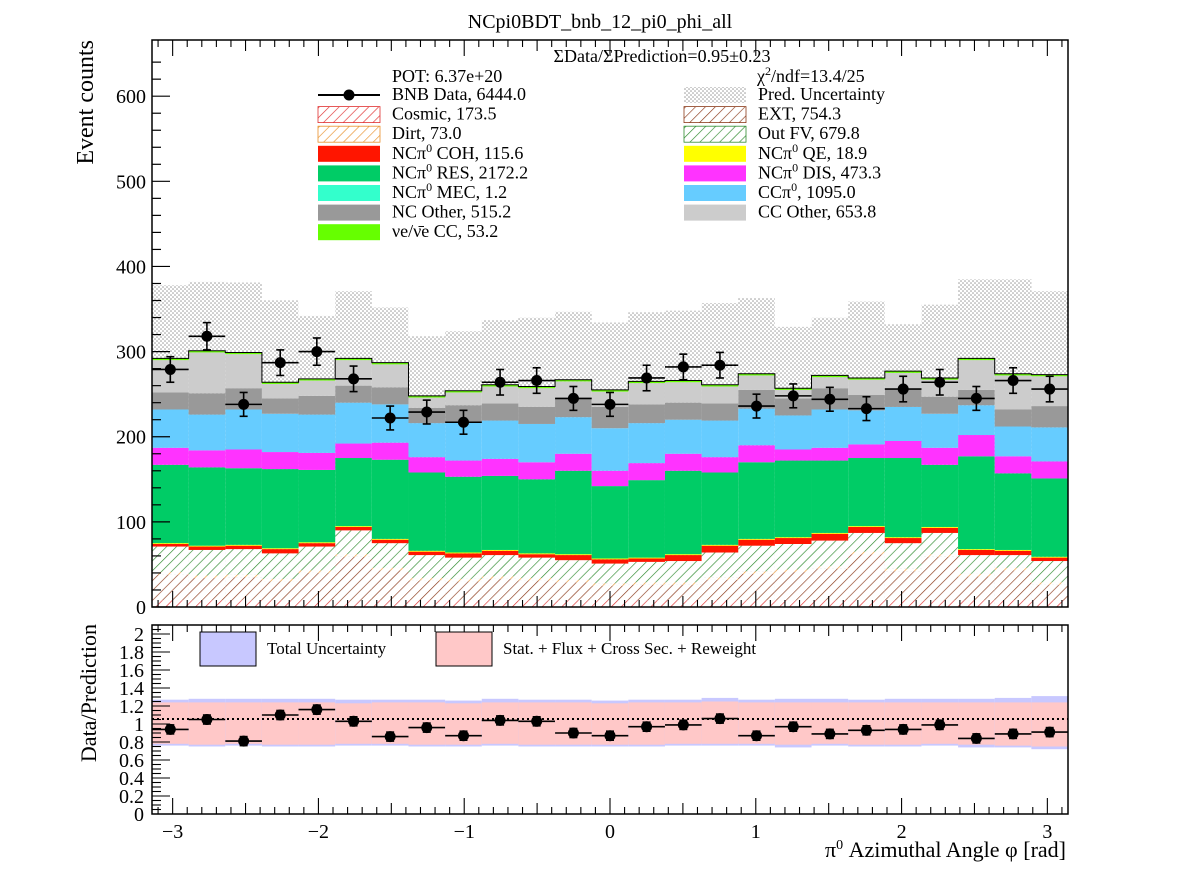 Image resolution: width=1198 pixels, height=875 pixels. I want to click on ratio-band-layer, so click(610, 723).